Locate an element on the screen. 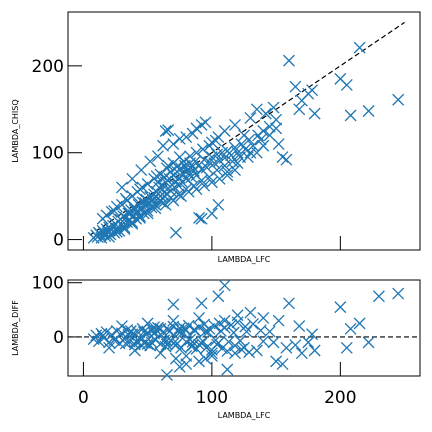 Image resolution: width=432 pixels, height=432 pixels. y-tick-label: 100 is located at coordinates (48, 154).